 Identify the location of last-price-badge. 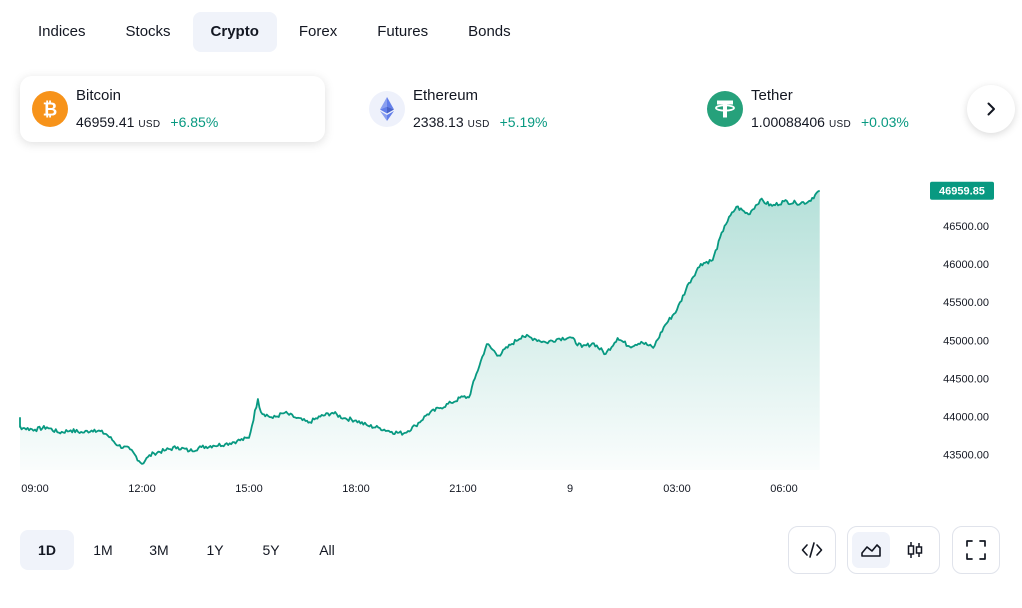
(962, 190).